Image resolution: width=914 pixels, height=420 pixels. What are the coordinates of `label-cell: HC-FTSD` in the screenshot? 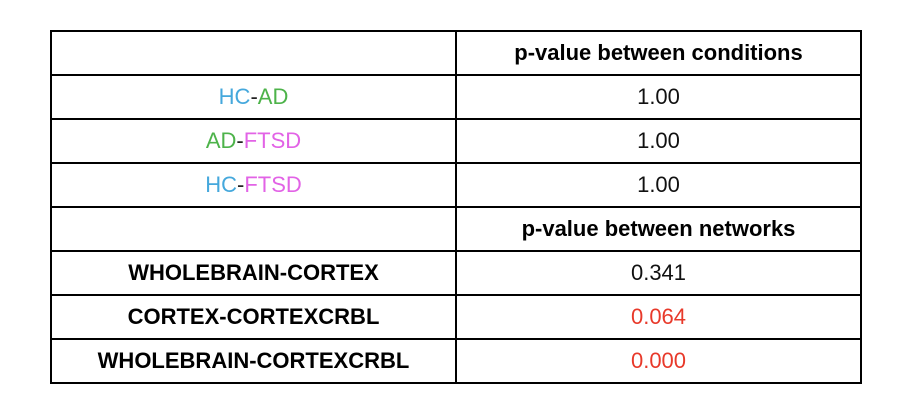 It's located at (253, 185).